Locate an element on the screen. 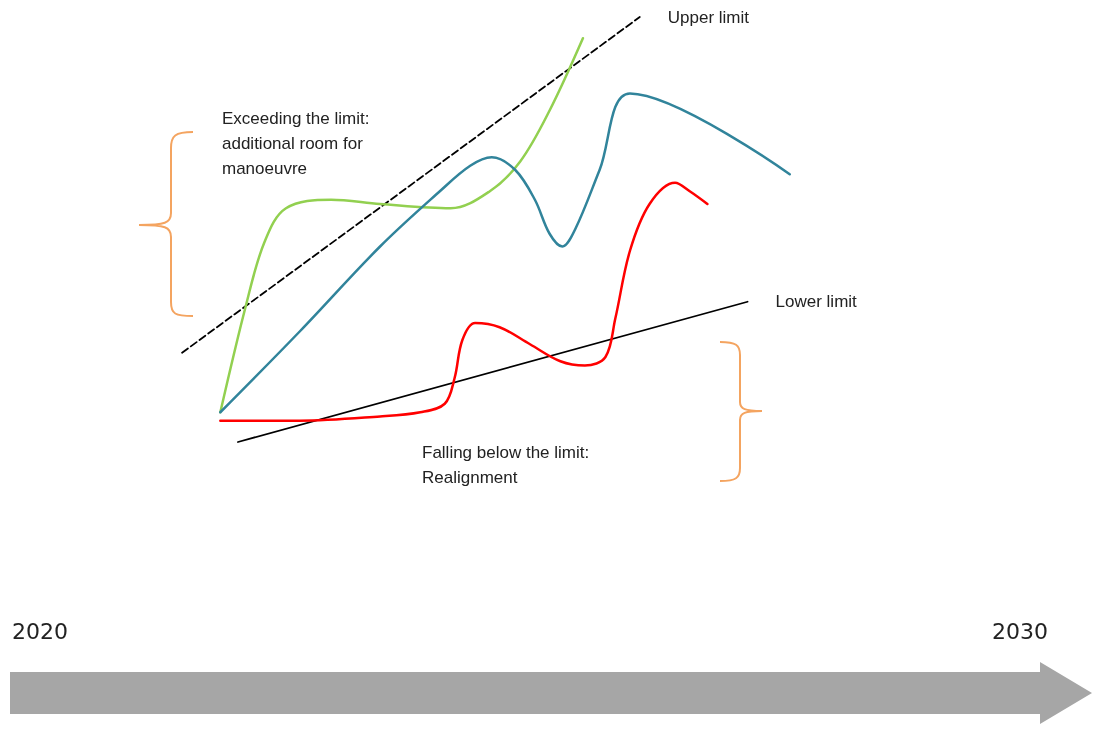  x-tick-label: 2030 is located at coordinates (1020, 631).